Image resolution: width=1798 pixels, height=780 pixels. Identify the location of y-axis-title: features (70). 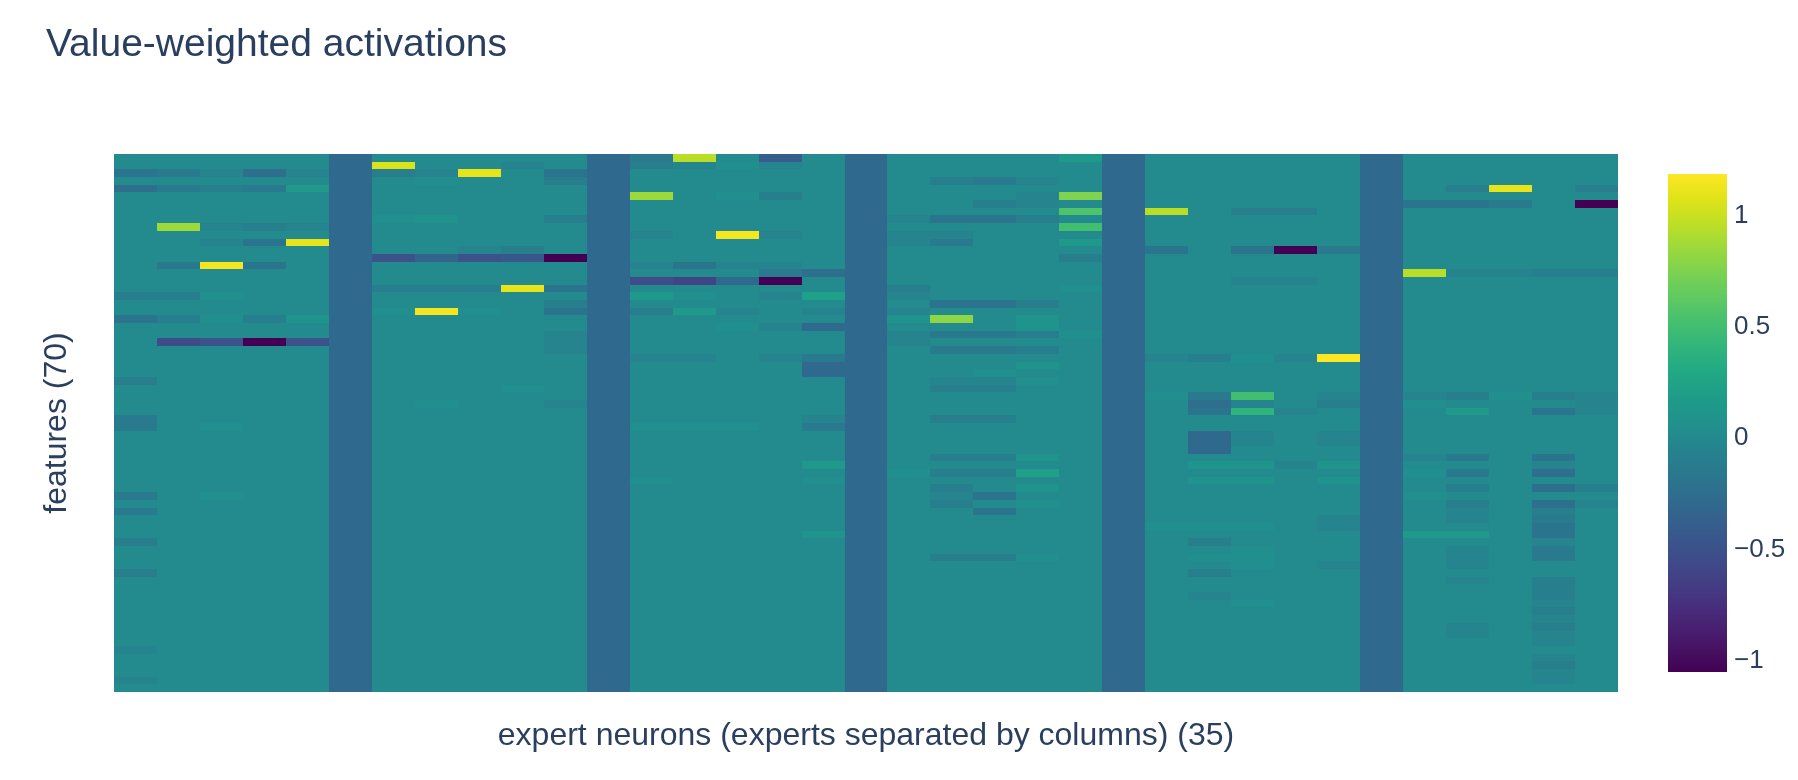
(55, 423).